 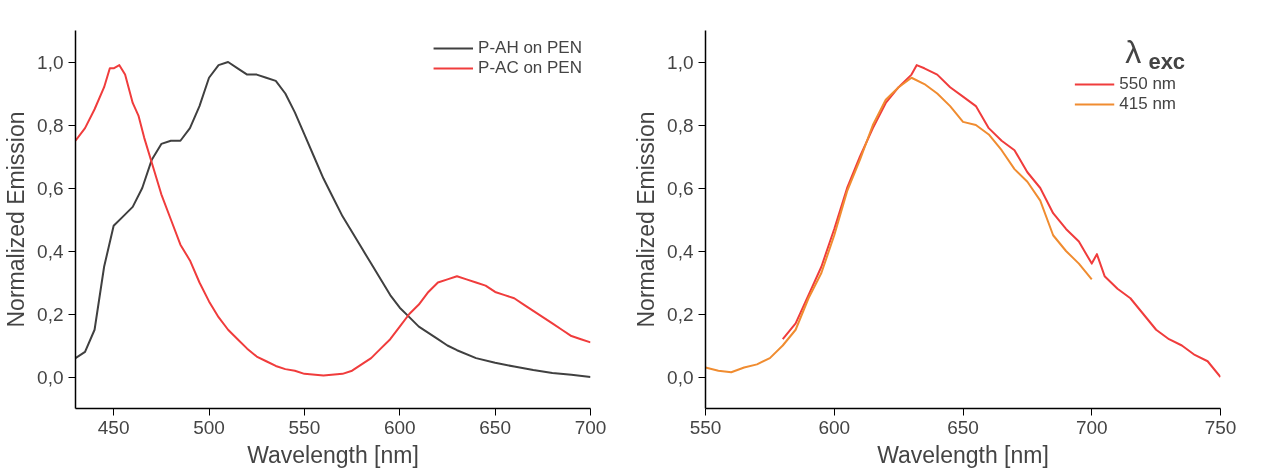 I want to click on legend-label: P-AH on PEN, so click(x=530, y=48).